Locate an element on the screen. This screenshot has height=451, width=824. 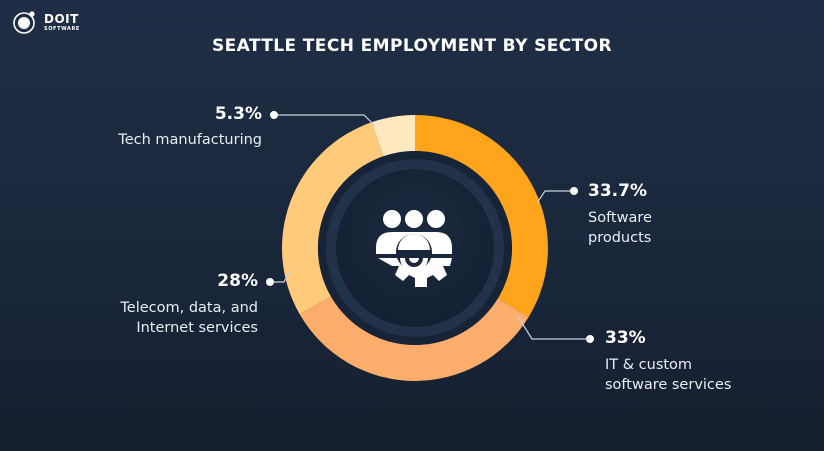
pct-software-products: 33.7% is located at coordinates (617, 191).